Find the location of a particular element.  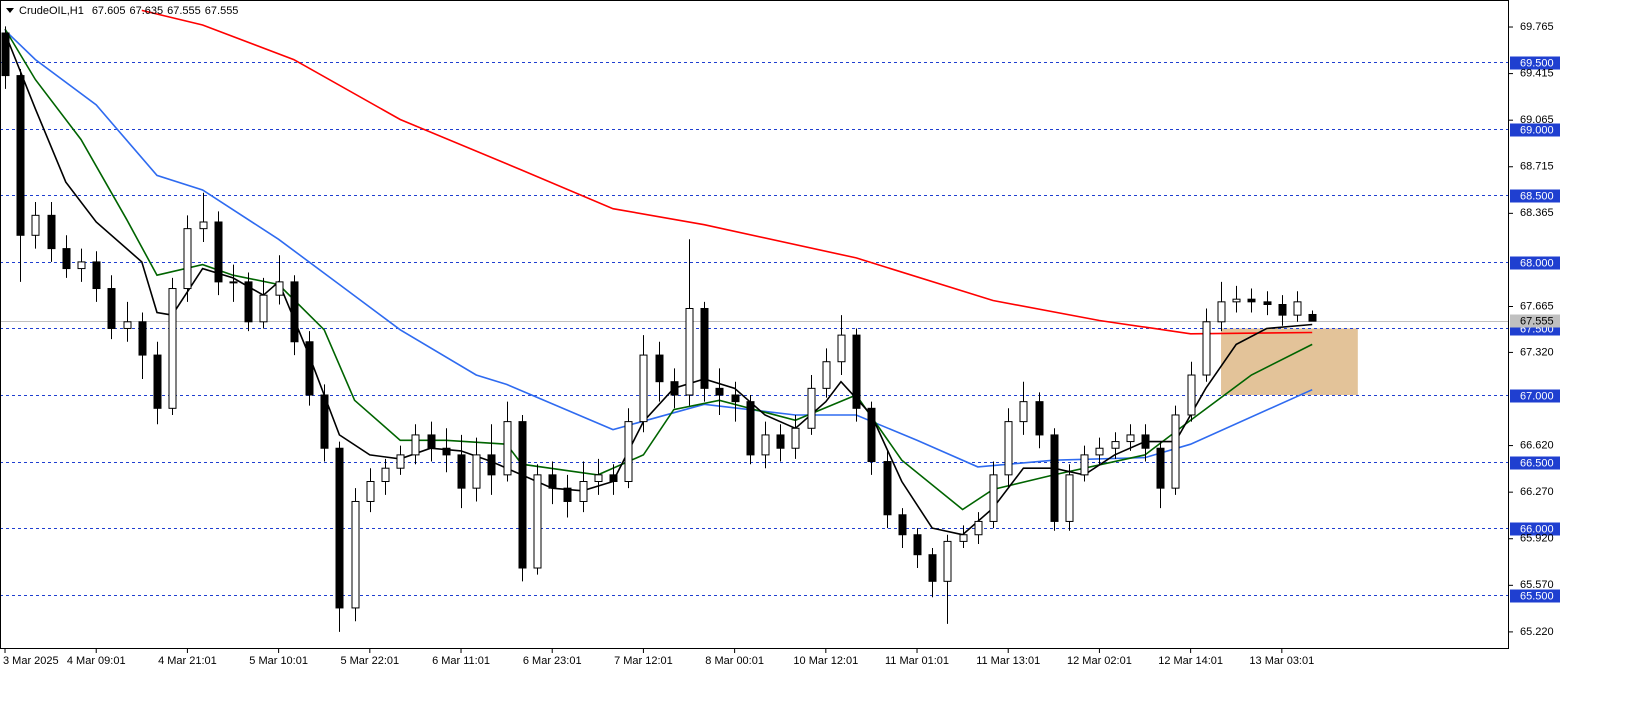

x-tick-label: 4 Mar 09:01 is located at coordinates (96, 661).